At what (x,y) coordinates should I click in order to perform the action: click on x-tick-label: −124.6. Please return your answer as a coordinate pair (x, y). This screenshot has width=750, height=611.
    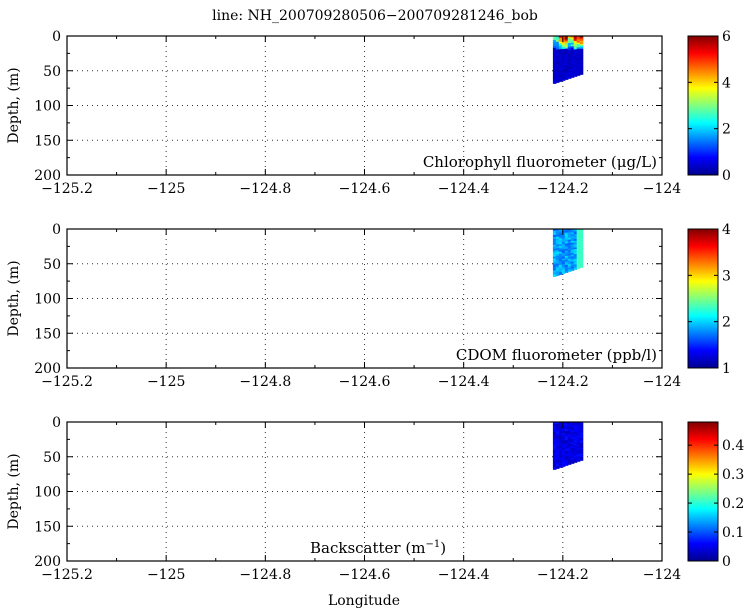
    Looking at the image, I should click on (365, 575).